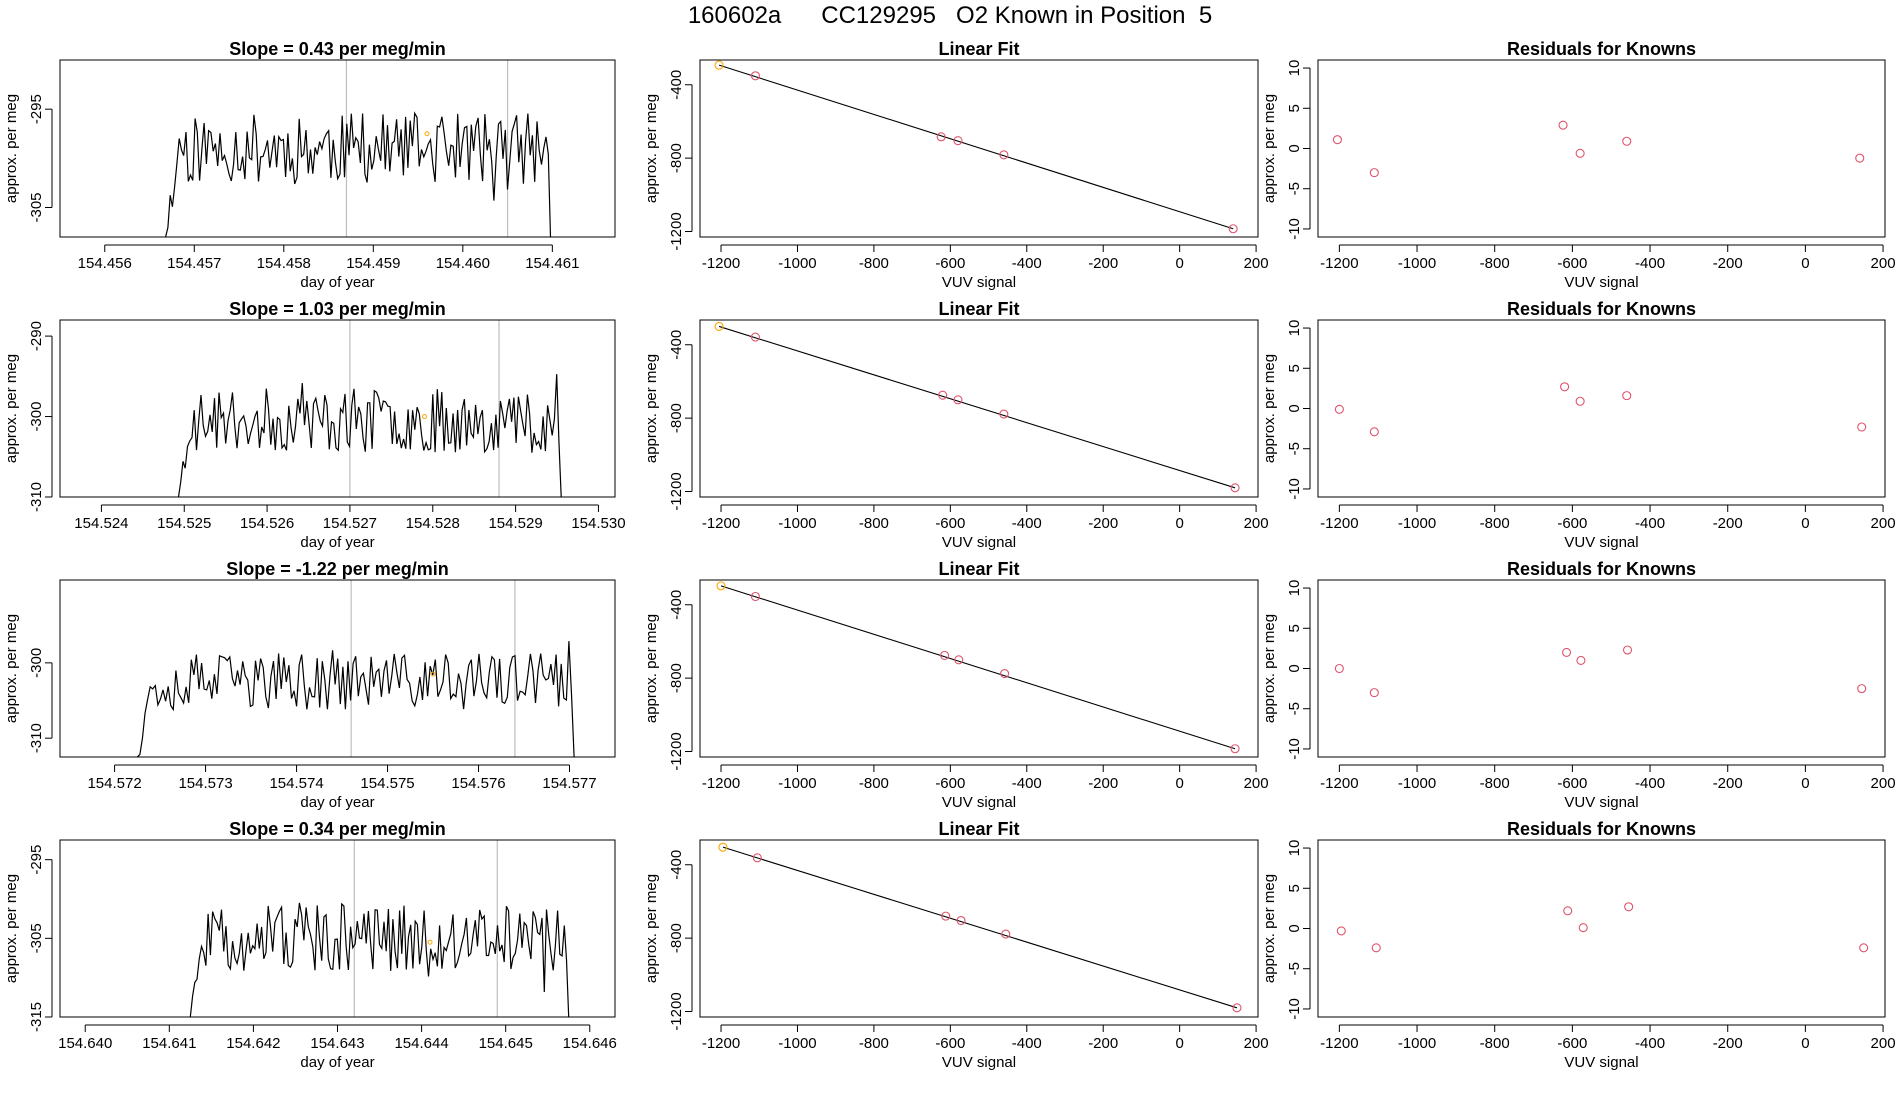  Describe the element at coordinates (169, 1043) in the screenshot. I see `x-tick-label: 154.641` at that location.